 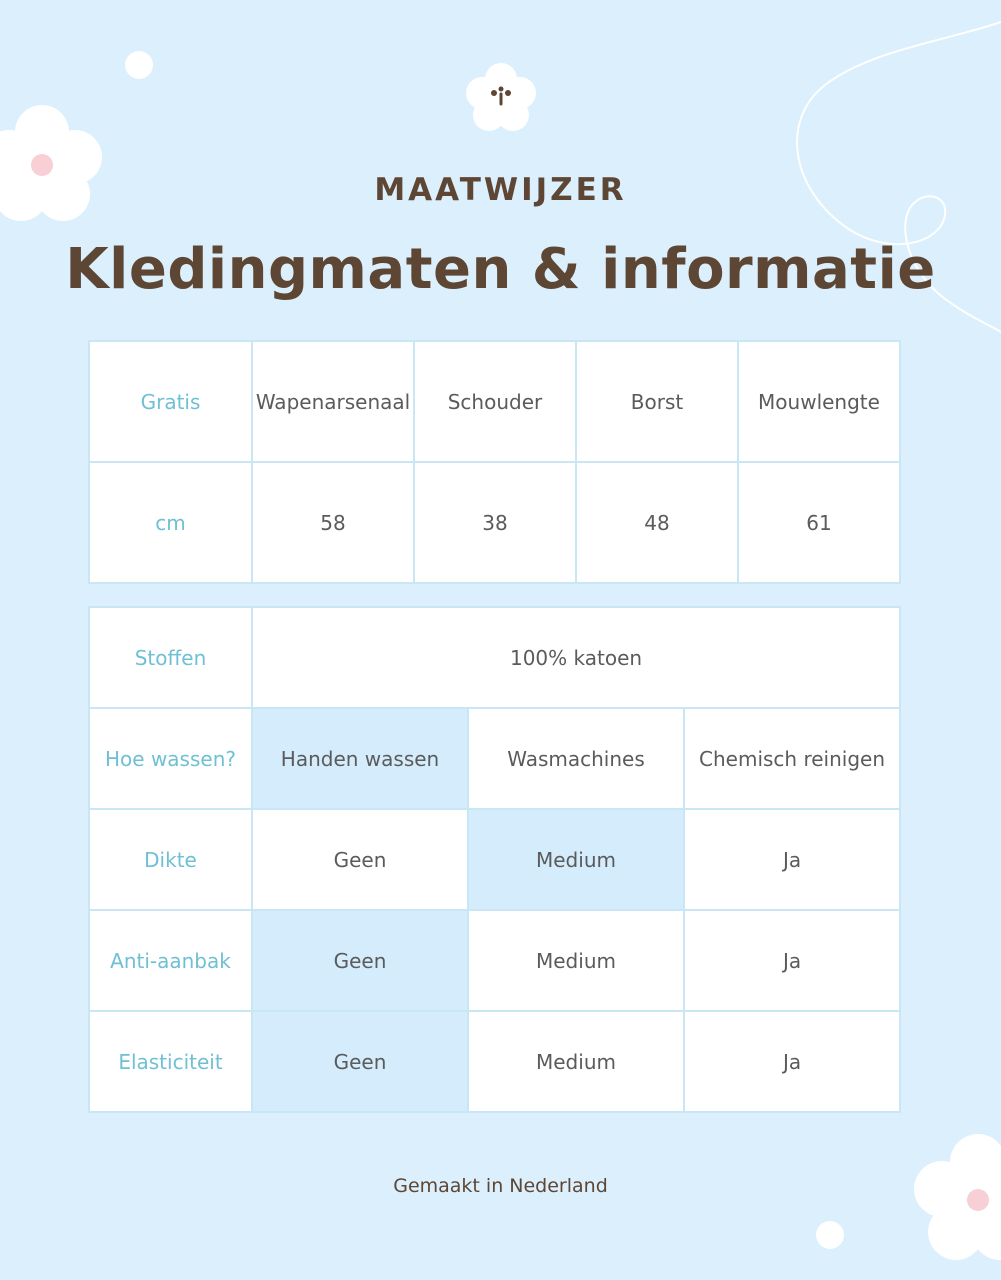 What do you see at coordinates (170, 960) in the screenshot?
I see `property-label: Anti-aanbak` at bounding box center [170, 960].